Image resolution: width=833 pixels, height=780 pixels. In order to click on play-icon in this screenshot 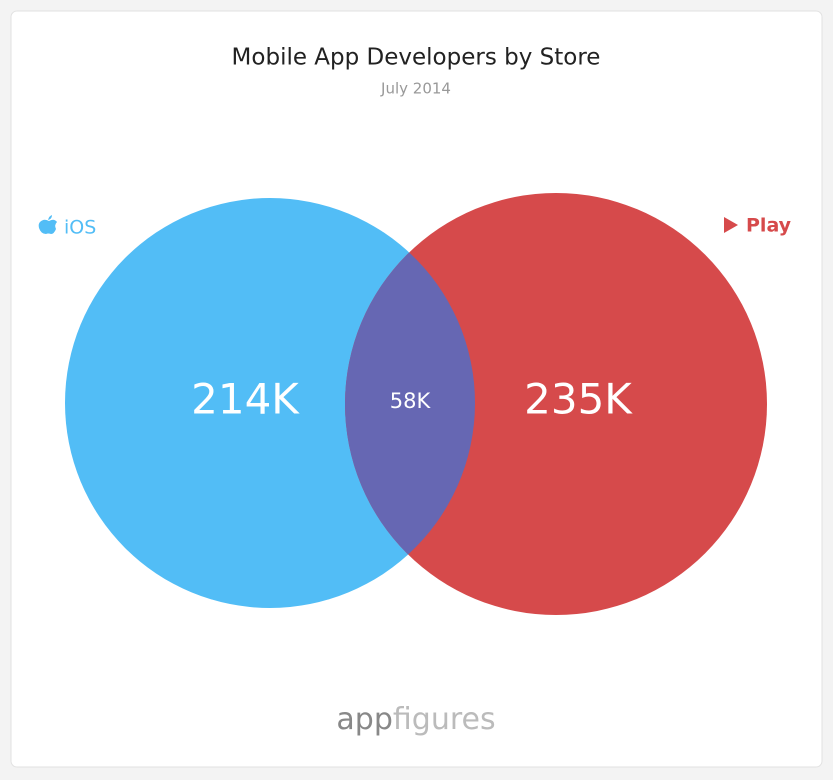, I will do `click(731, 225)`.